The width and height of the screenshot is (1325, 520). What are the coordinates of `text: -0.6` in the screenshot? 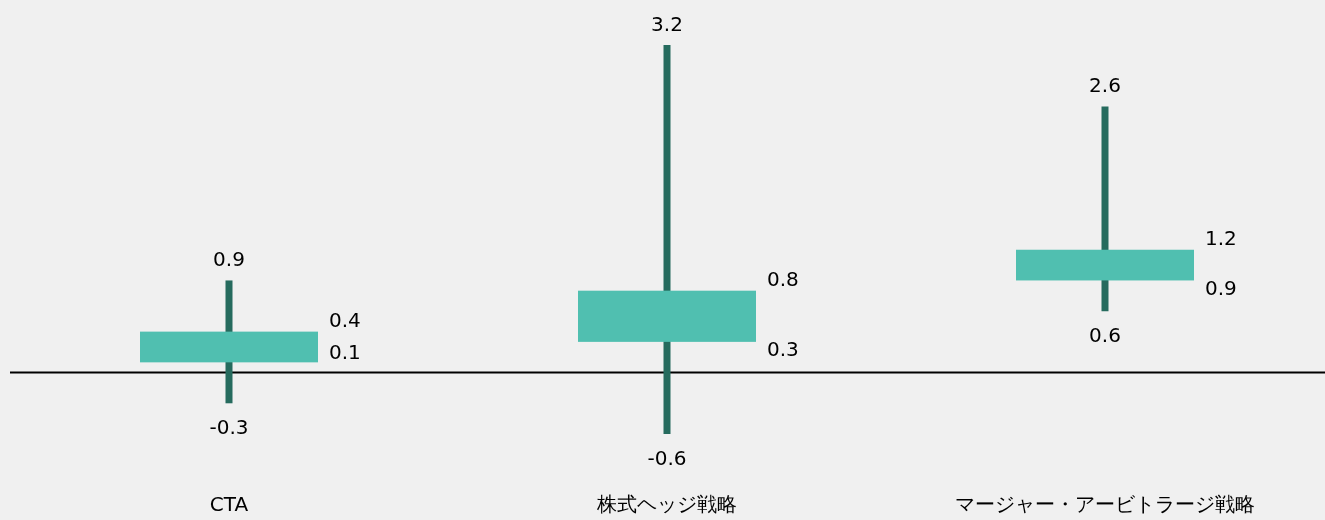 It's located at (667, 457).